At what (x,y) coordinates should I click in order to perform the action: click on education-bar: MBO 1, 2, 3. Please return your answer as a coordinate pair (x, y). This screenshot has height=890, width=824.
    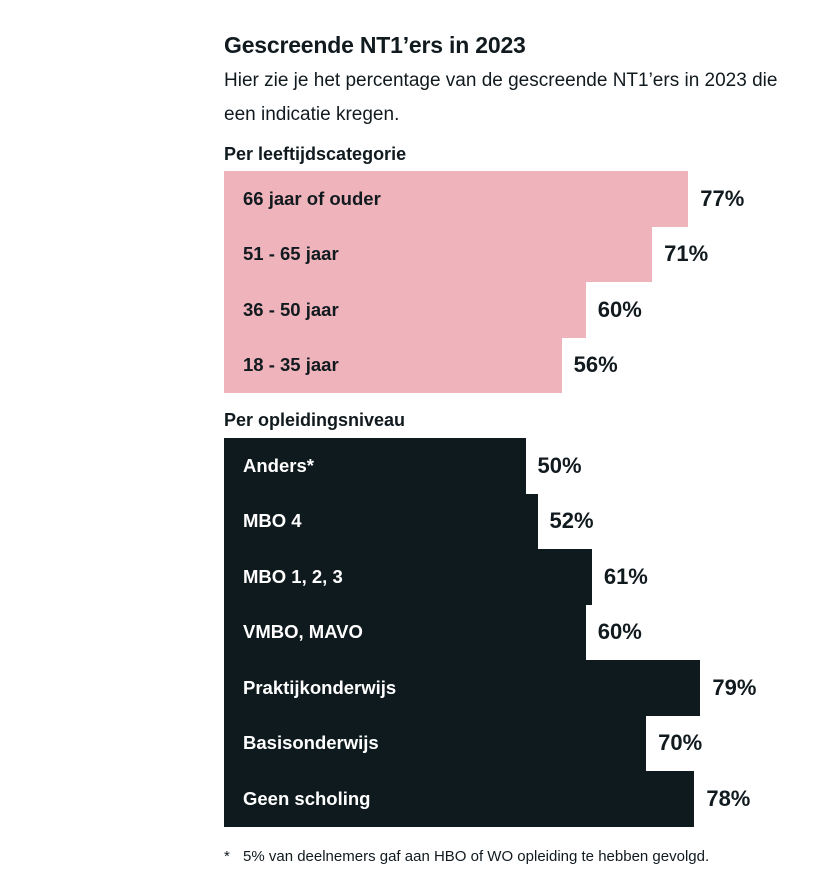
    Looking at the image, I should click on (408, 577).